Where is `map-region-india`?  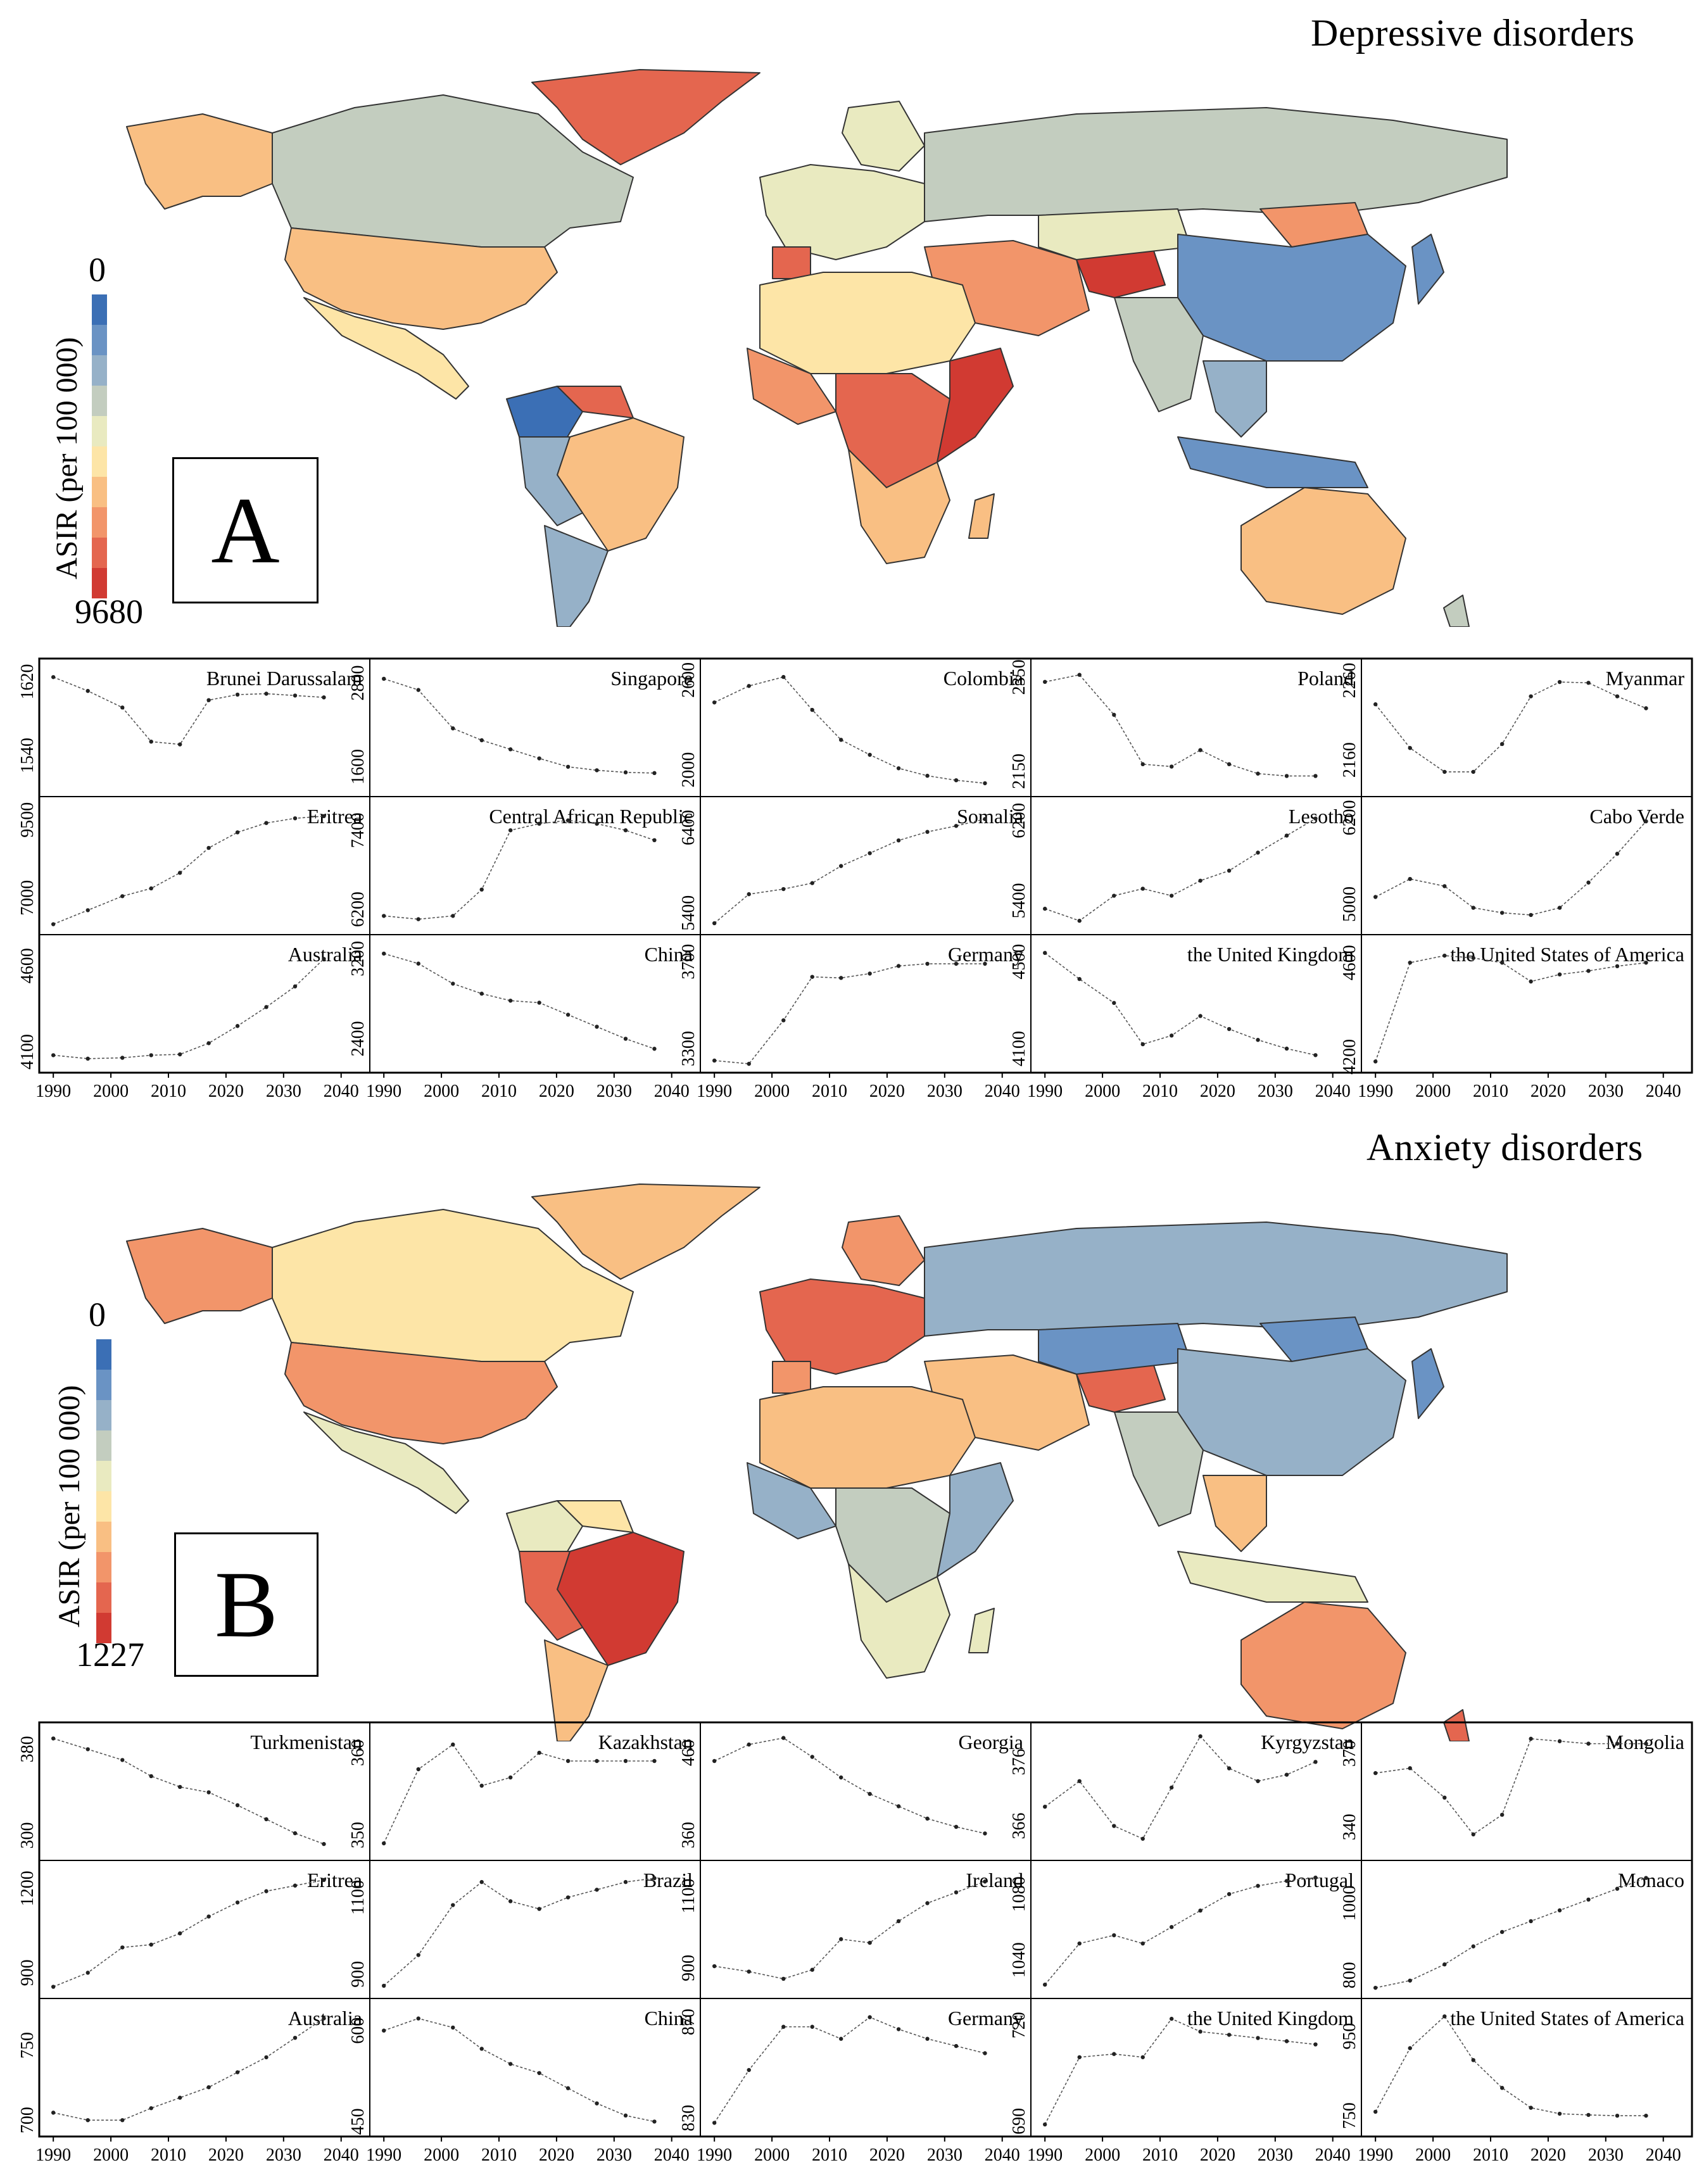
map-region-india is located at coordinates (1159, 1469).